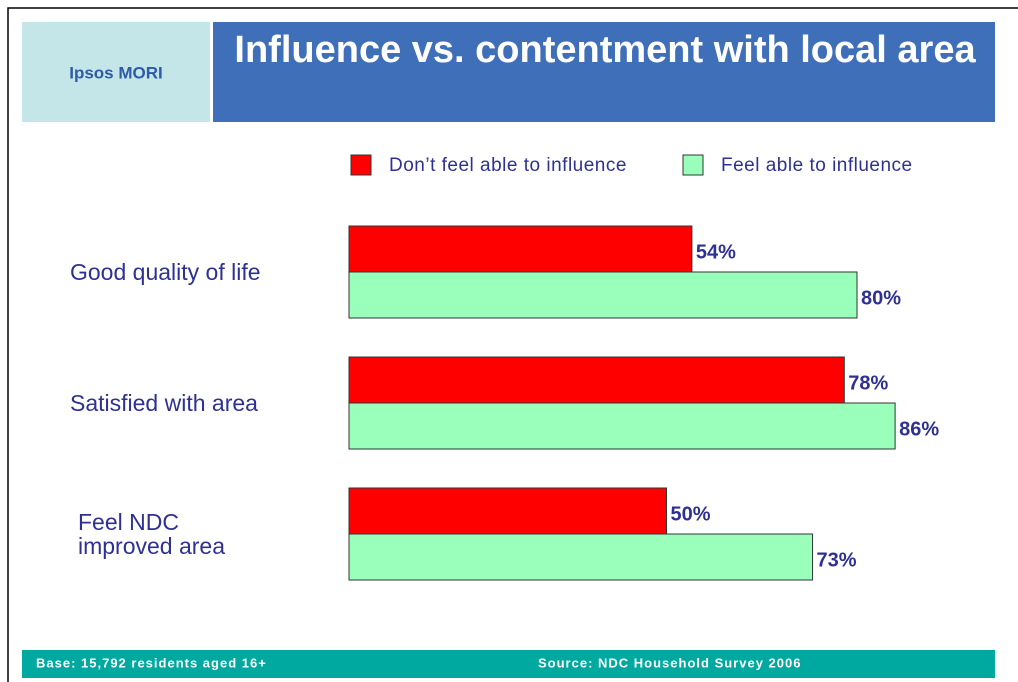 Image resolution: width=1018 pixels, height=682 pixels. What do you see at coordinates (152, 534) in the screenshot?
I see `category-label: Feel NDC improved area` at bounding box center [152, 534].